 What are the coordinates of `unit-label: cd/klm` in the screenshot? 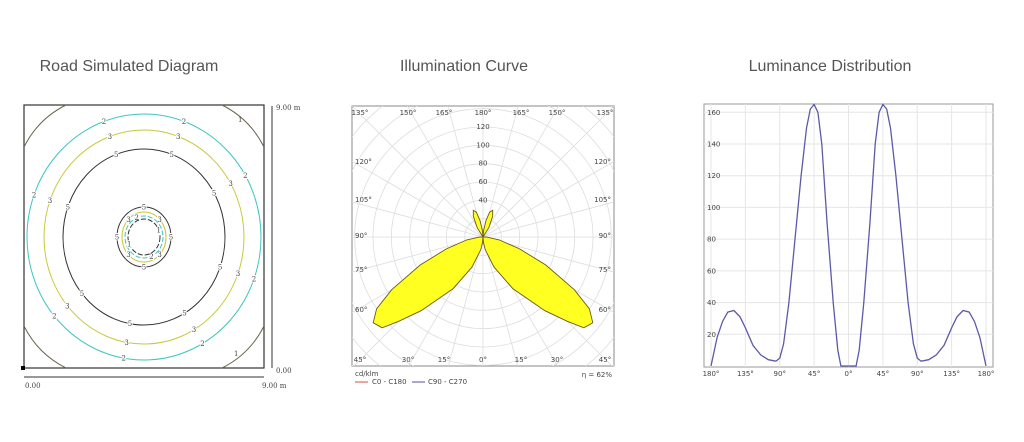 It's located at (367, 374).